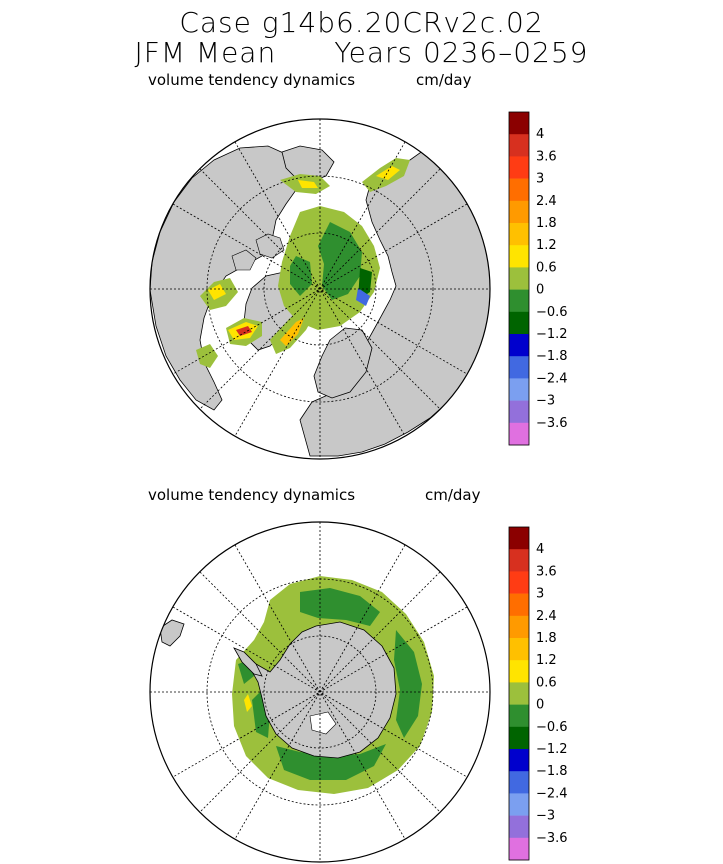 The image size is (723, 864). I want to click on land-south-america, so click(172, 633).